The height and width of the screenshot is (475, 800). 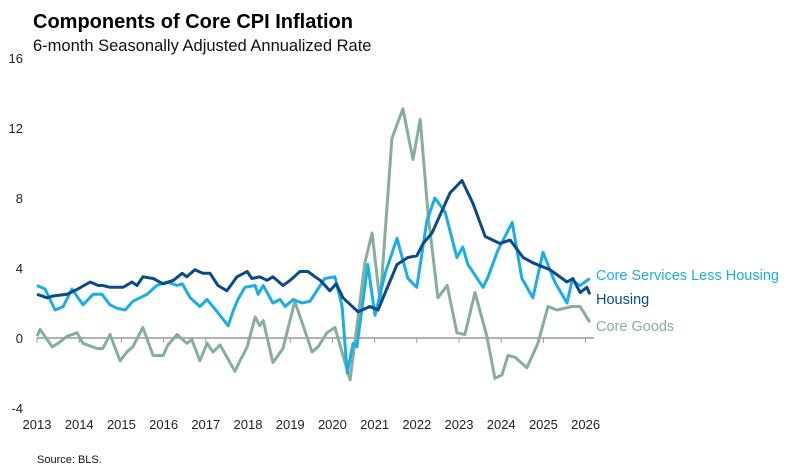 What do you see at coordinates (374, 424) in the screenshot?
I see `x-tick-label: 2021` at bounding box center [374, 424].